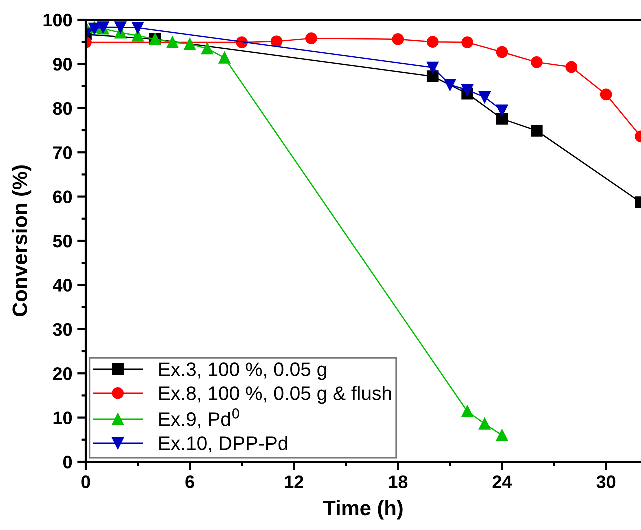 This screenshot has height=530, width=641. I want to click on y-tick-label: 50, so click(62, 241).